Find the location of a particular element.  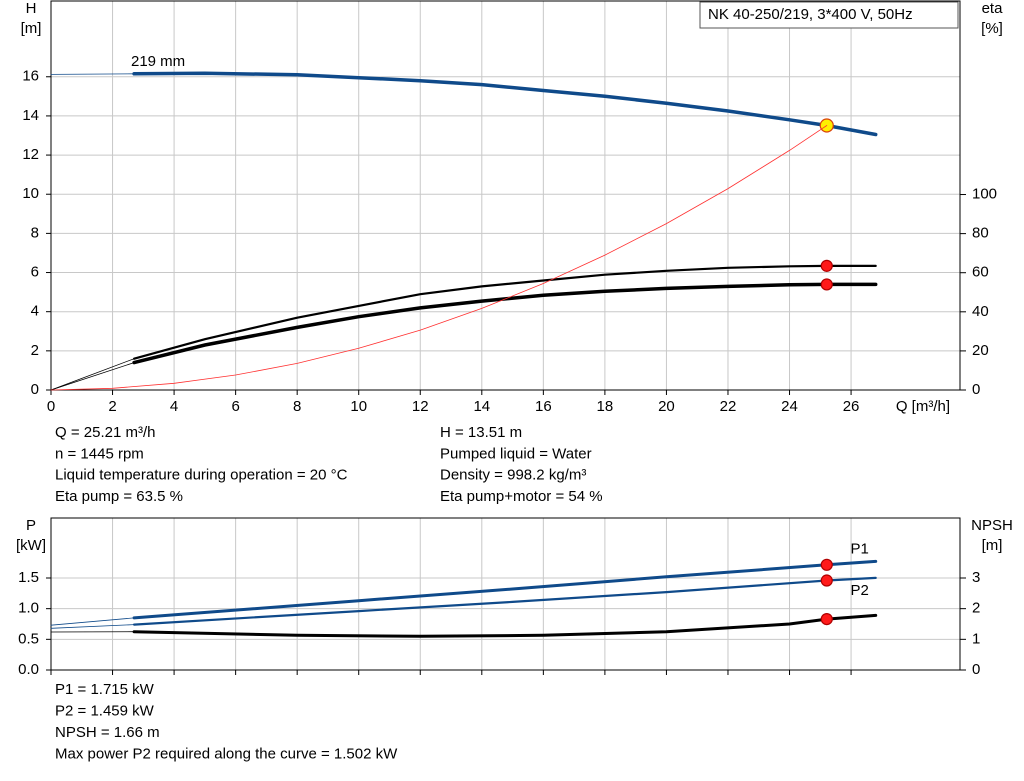

title-box is located at coordinates (829, 15).